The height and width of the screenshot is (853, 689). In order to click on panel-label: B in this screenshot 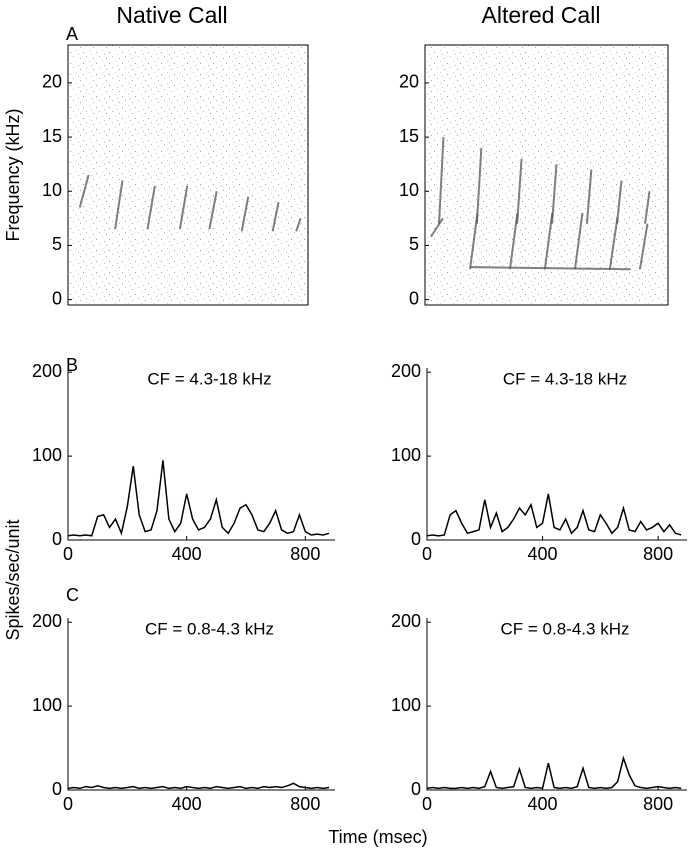, I will do `click(72, 365)`.